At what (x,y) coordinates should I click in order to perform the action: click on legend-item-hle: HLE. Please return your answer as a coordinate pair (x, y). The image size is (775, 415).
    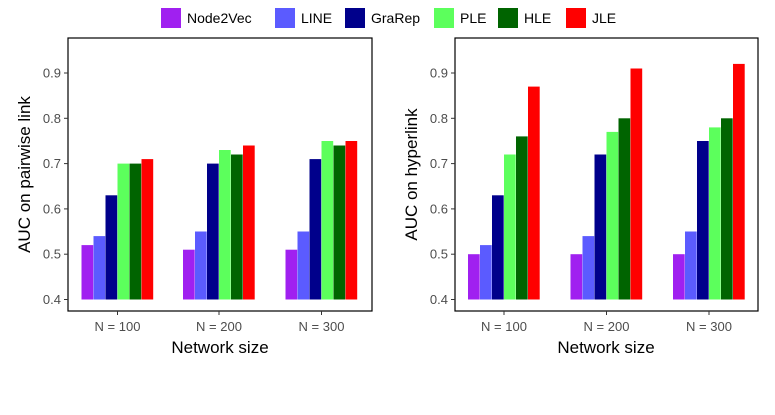
    Looking at the image, I should click on (524, 18).